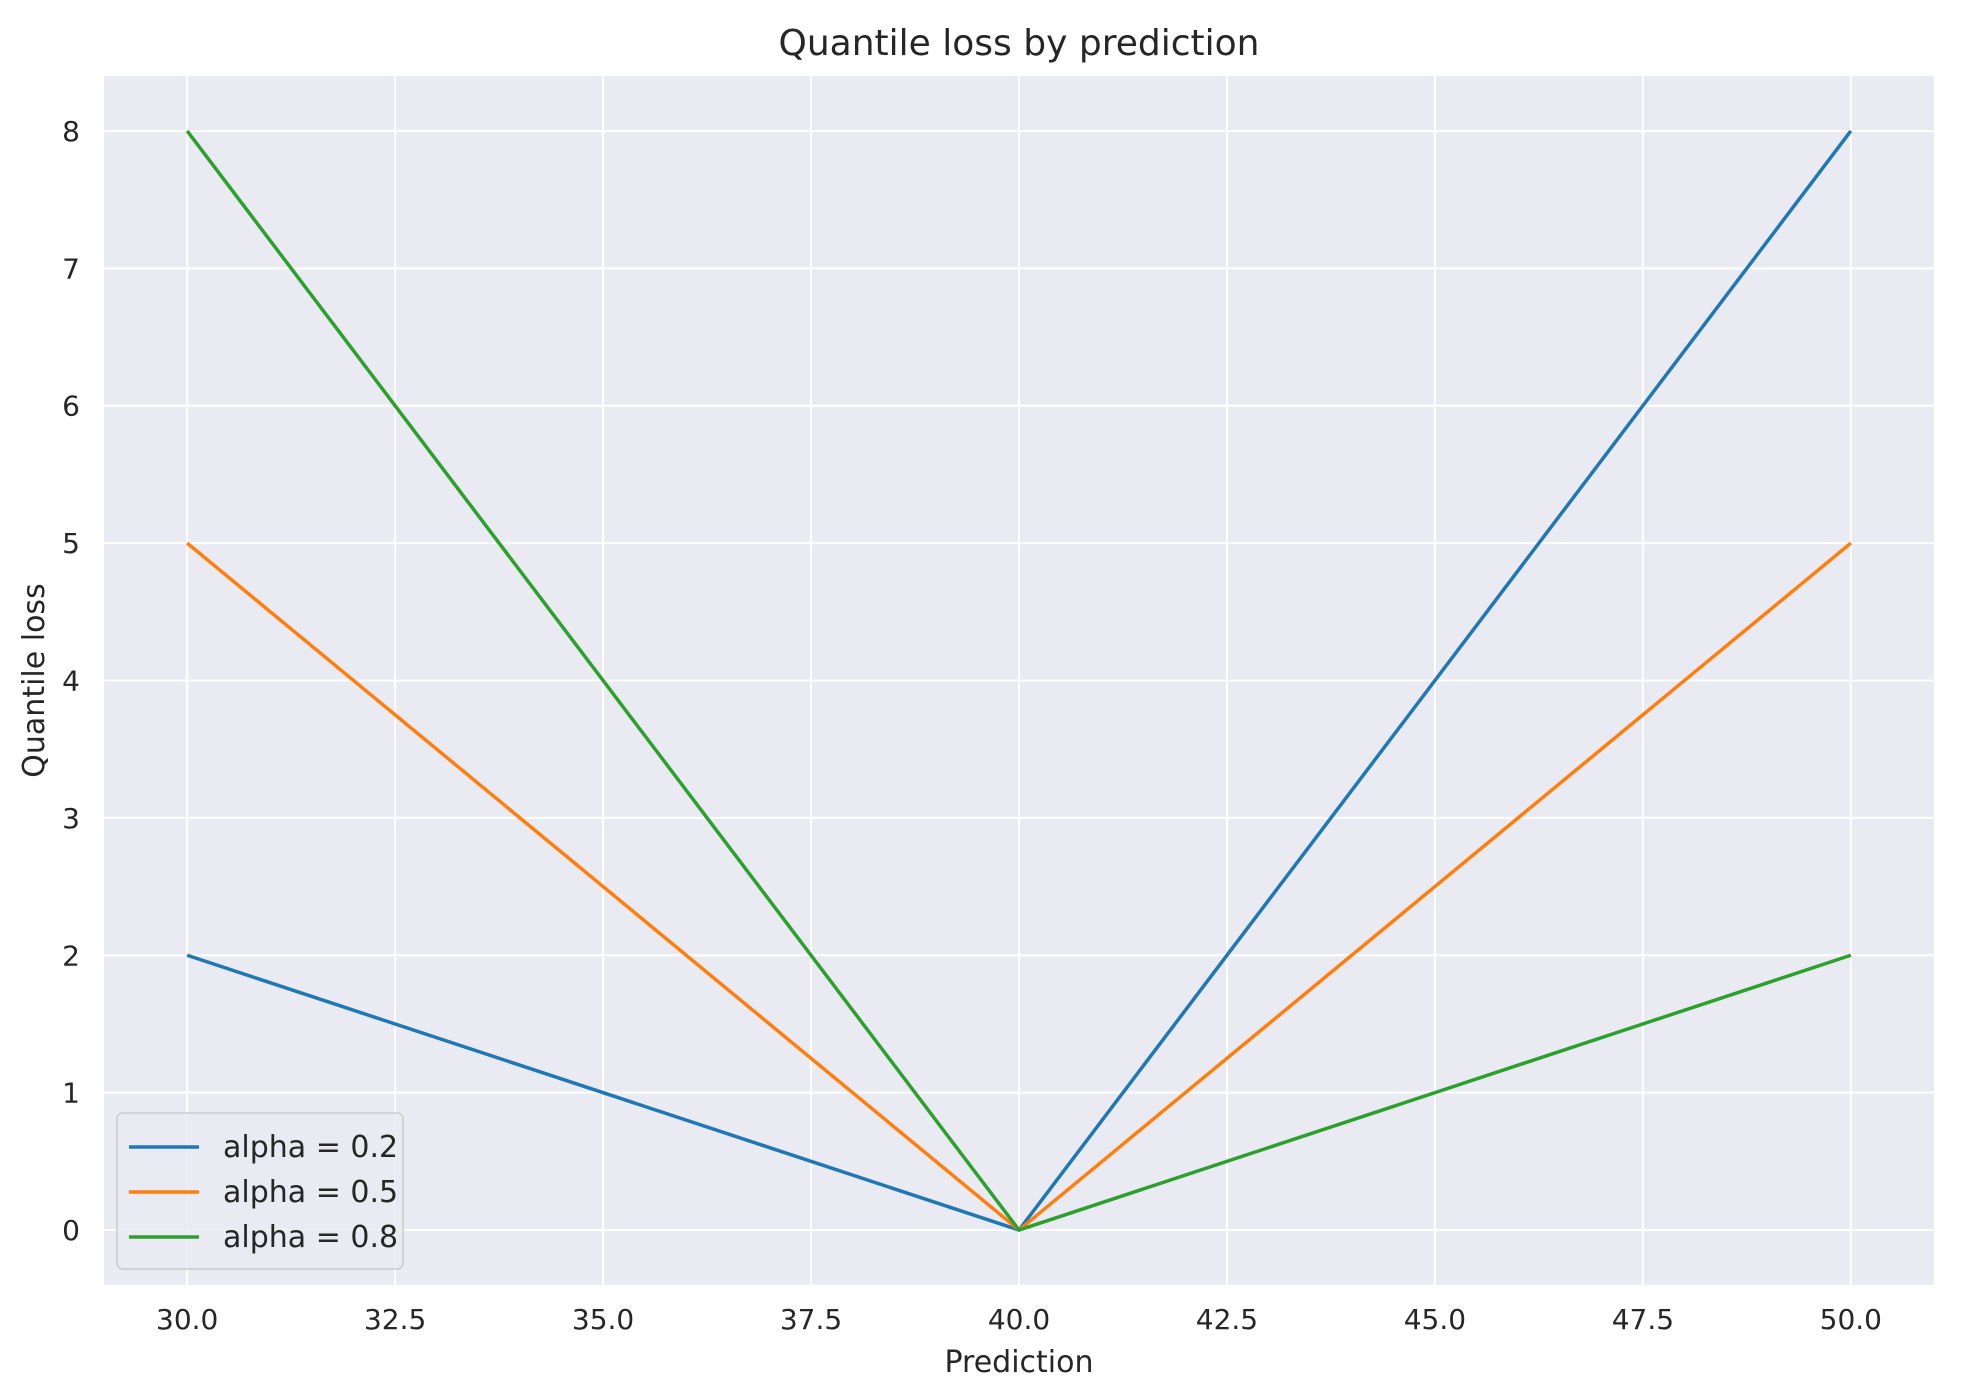 The width and height of the screenshot is (1988, 1386). Describe the element at coordinates (34, 680) in the screenshot. I see `y-axis-label: Quantile loss` at that location.